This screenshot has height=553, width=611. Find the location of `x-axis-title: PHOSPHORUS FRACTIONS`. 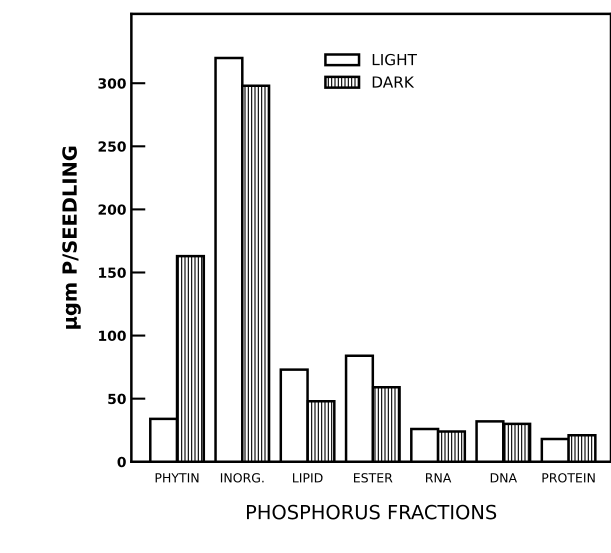

x-axis-title: PHOSPHORUS FRACTIONS is located at coordinates (371, 512).